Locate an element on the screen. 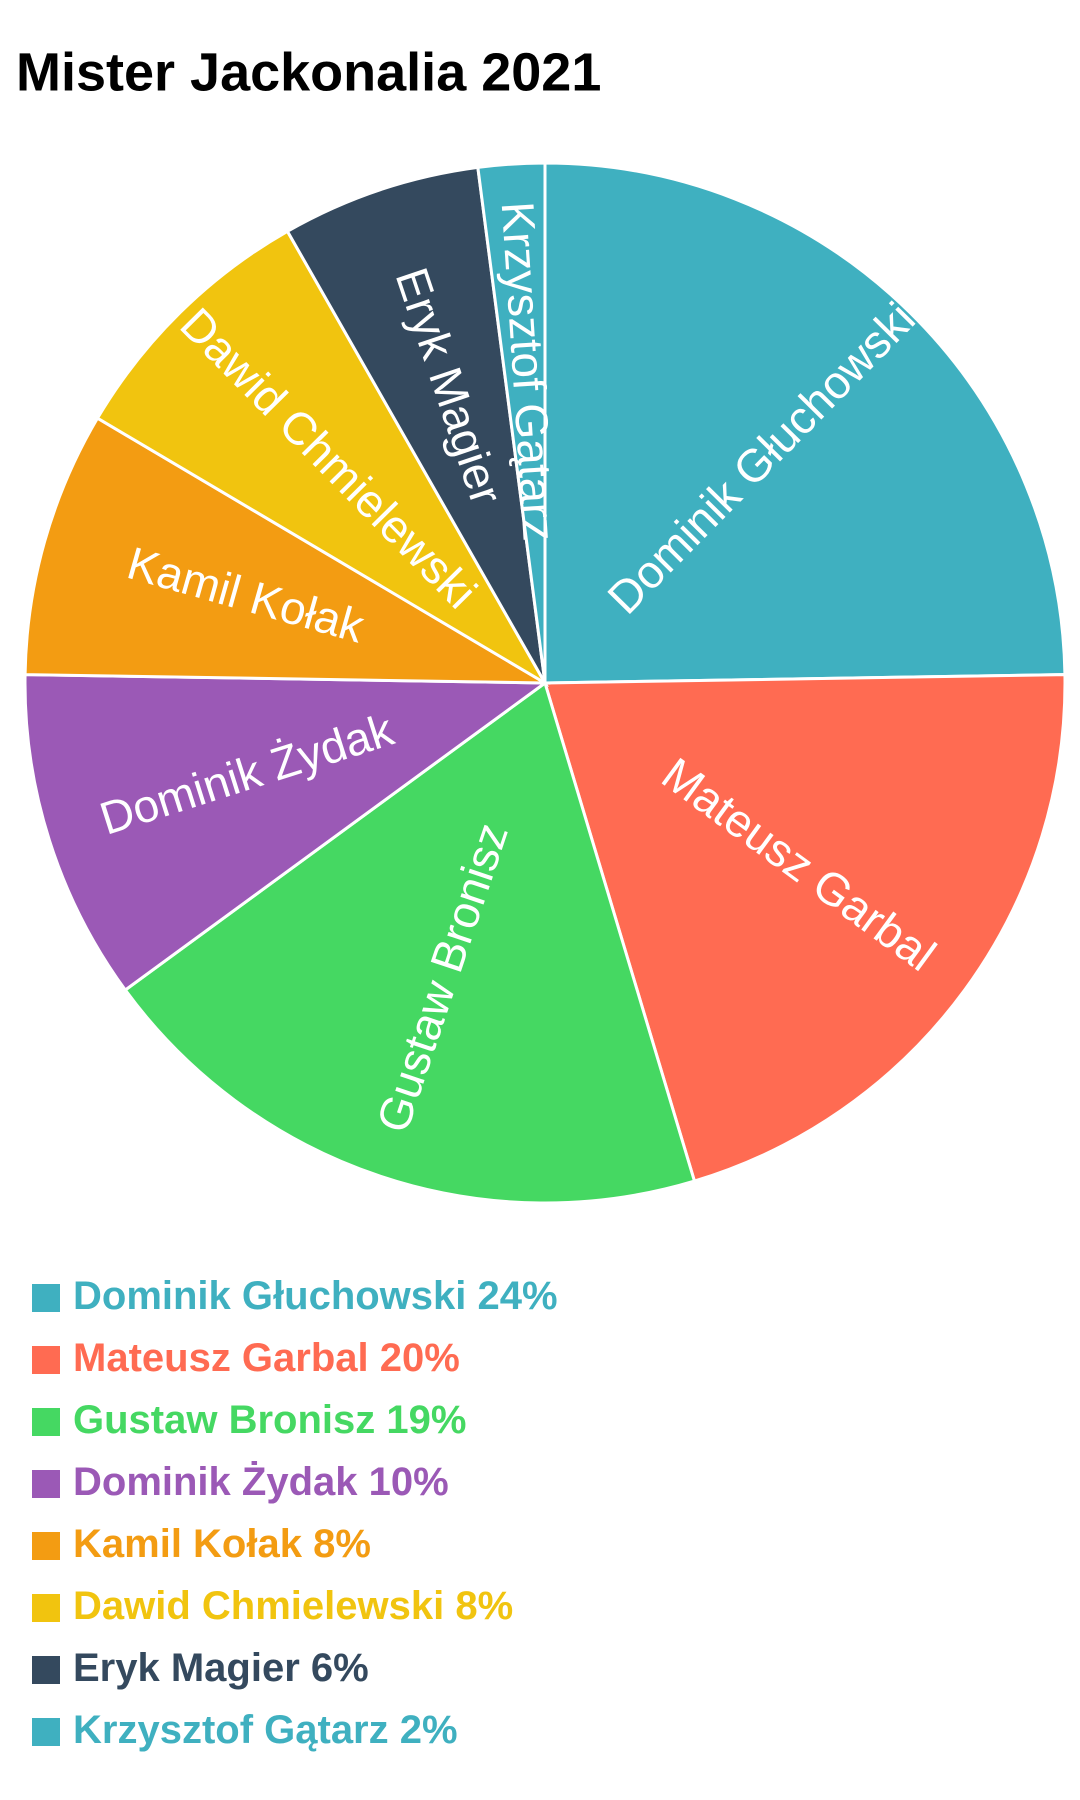  legend-label: Mateusz Garbal 20% is located at coordinates (266, 1358).